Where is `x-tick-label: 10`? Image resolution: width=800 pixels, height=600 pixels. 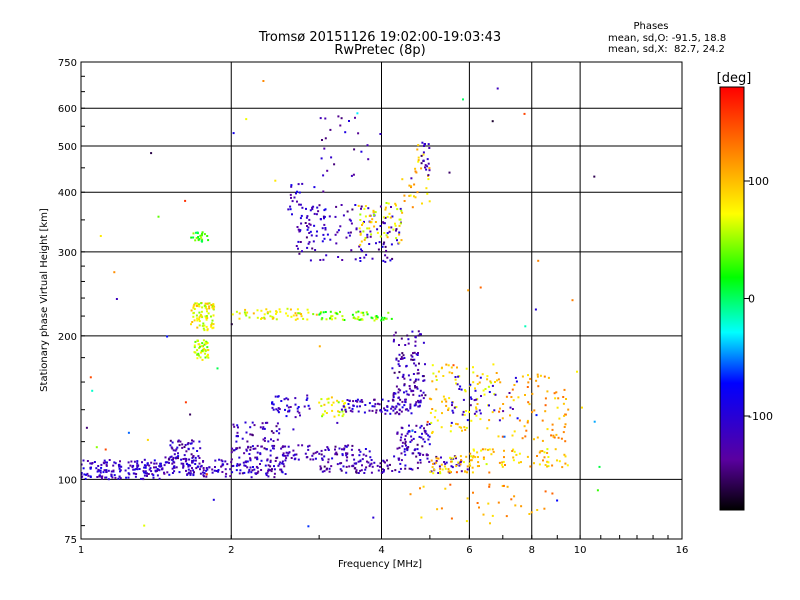
x-tick-label: 10 is located at coordinates (580, 550).